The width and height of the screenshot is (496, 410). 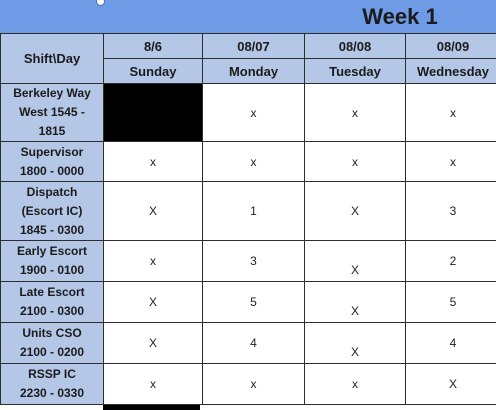 I want to click on date-label: 08/08, so click(x=355, y=46).